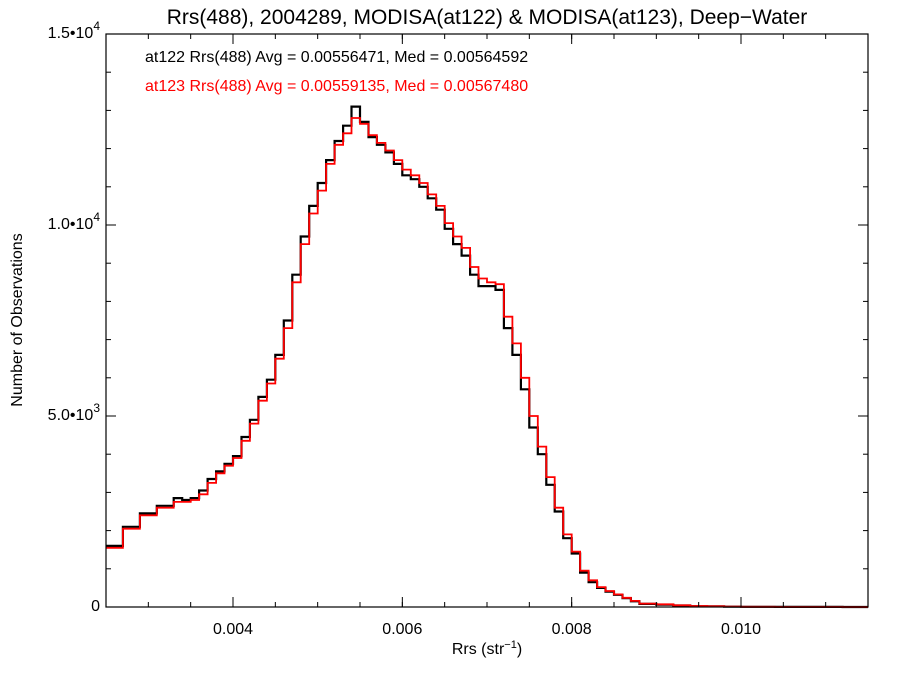 The height and width of the screenshot is (675, 900). What do you see at coordinates (74, 412) in the screenshot?
I see `y-tick-label-1: 5.0•103` at bounding box center [74, 412].